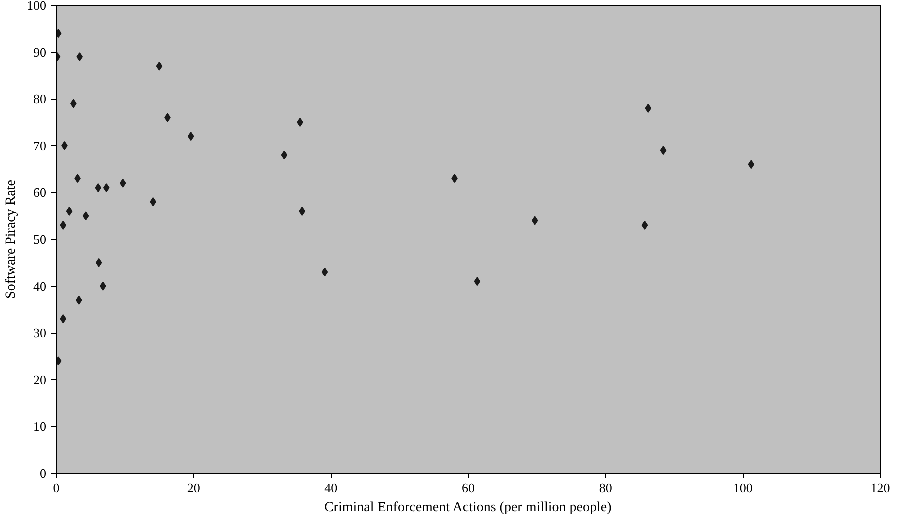 The width and height of the screenshot is (907, 523). Describe the element at coordinates (40, 52) in the screenshot. I see `y-tick-label: 90` at that location.